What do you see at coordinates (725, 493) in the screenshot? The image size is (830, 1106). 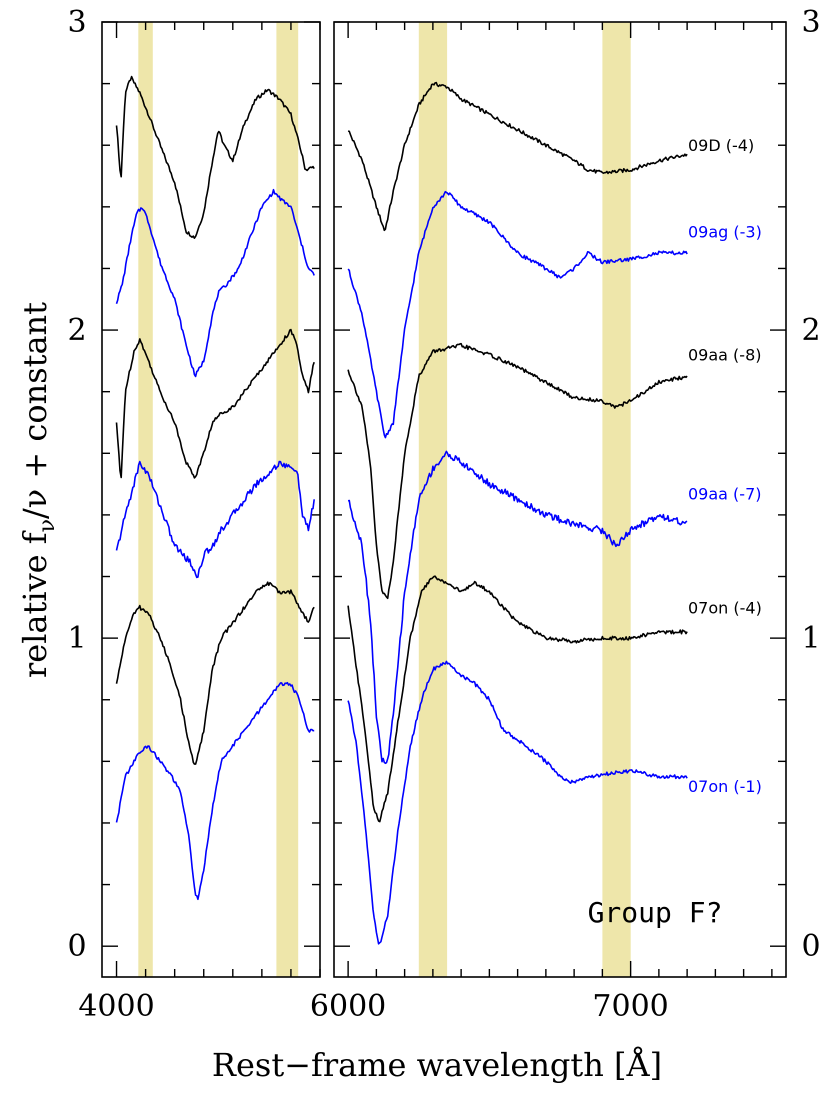 I see `series-label-3: 09aa (-7)` at bounding box center [725, 493].